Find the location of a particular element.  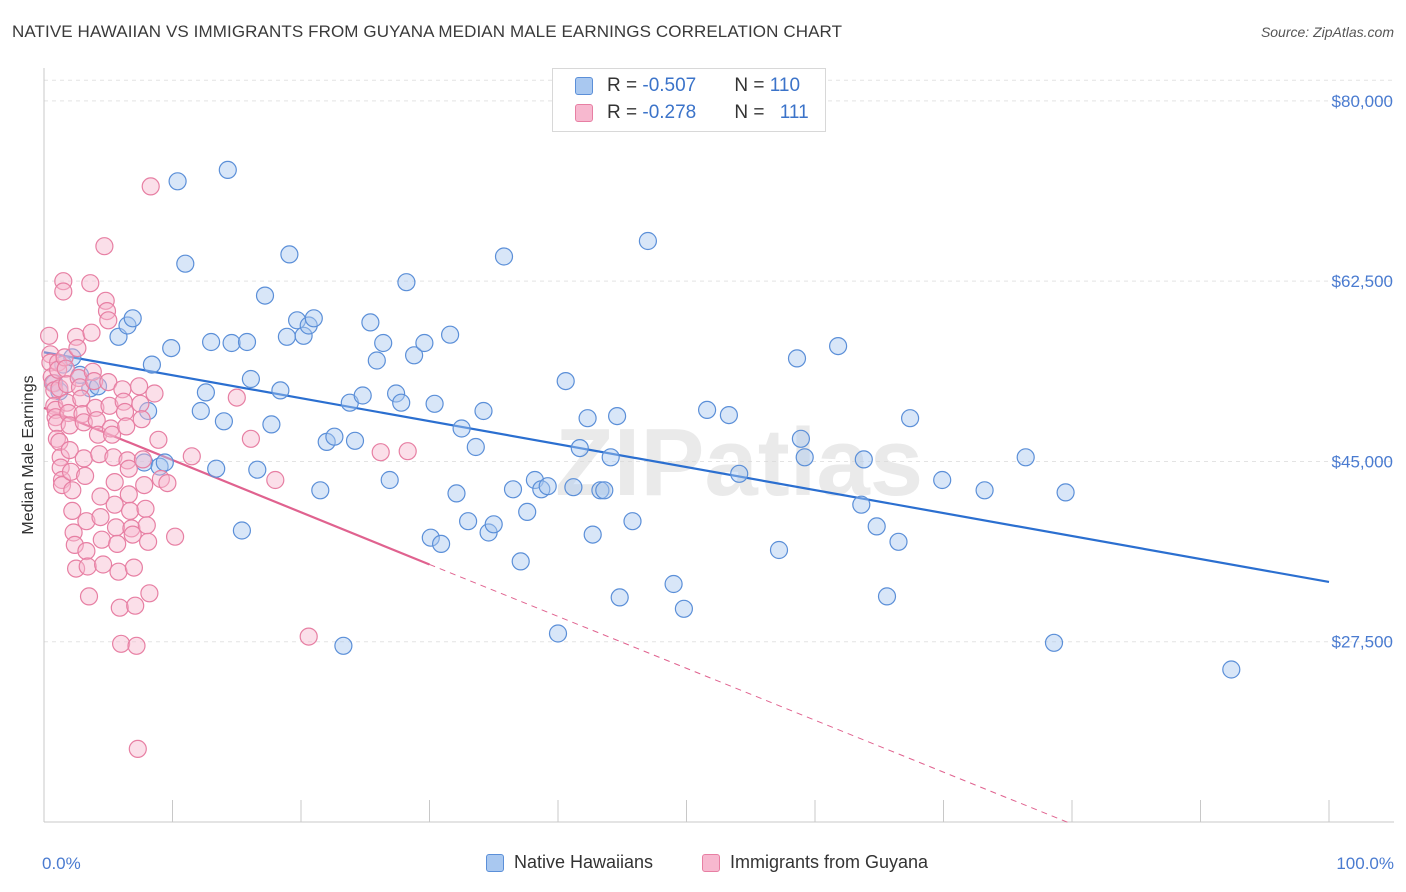

bottom-legend-guyana: Immigrants from Guyana is located at coordinates (815, 862).